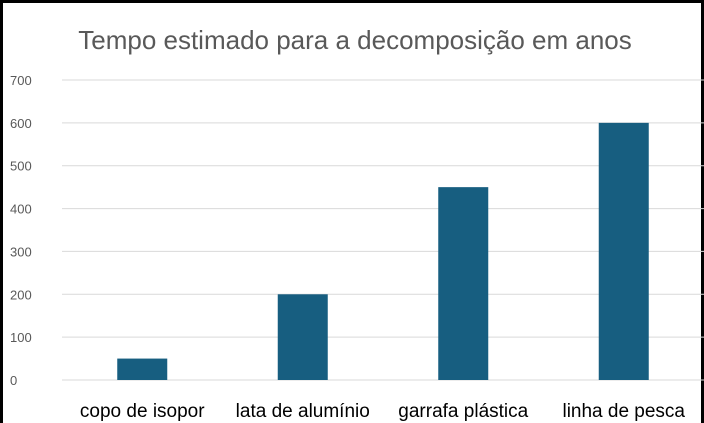 This screenshot has height=423, width=704. I want to click on y-tick-label: 700, so click(21, 80).